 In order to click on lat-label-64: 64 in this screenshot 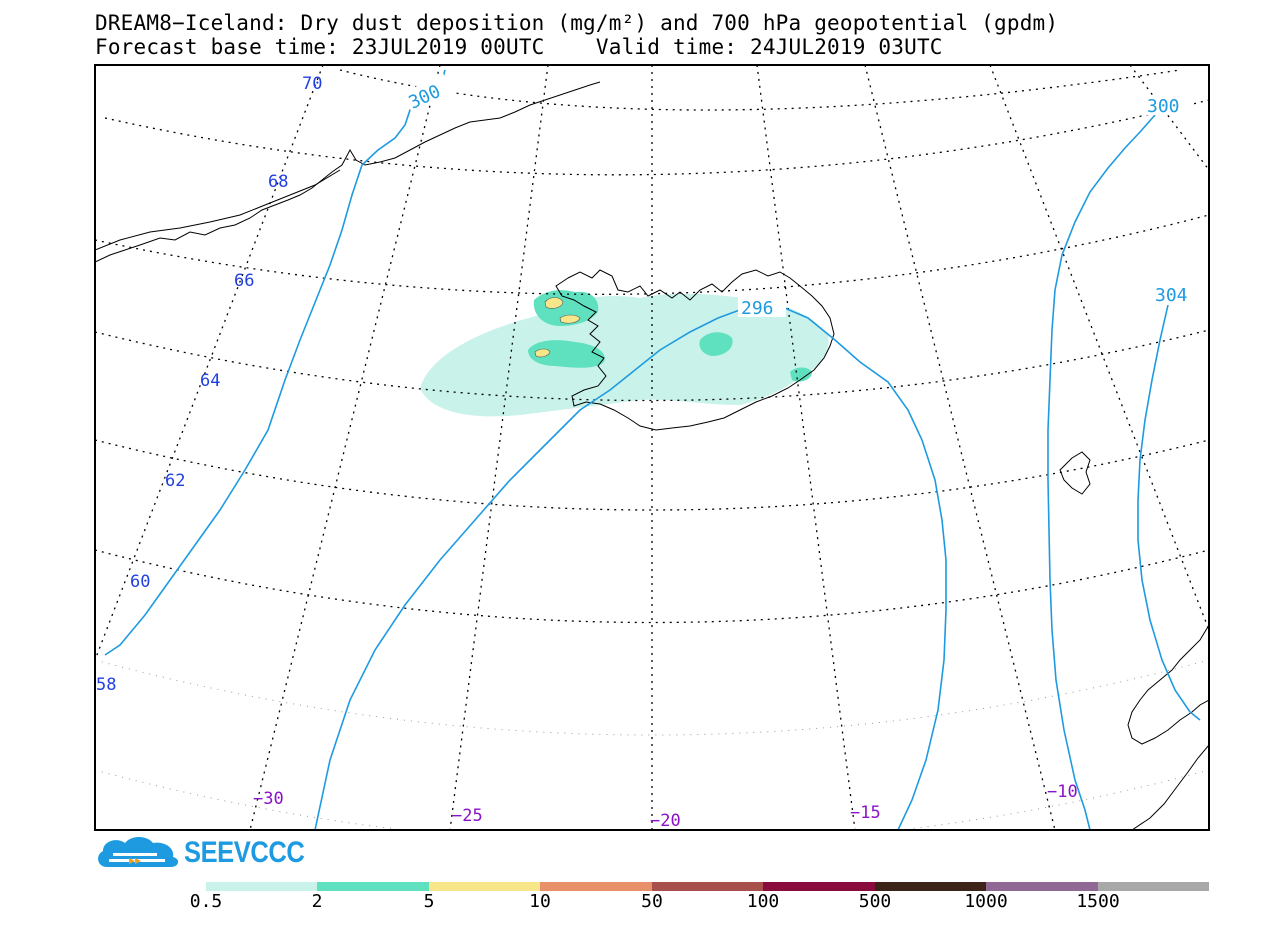, I will do `click(210, 381)`.